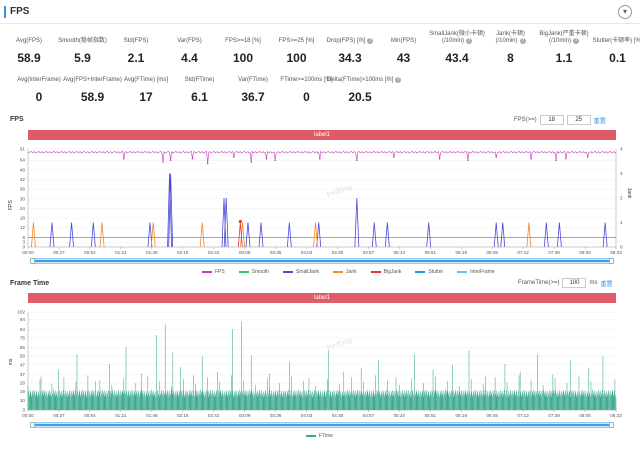  What do you see at coordinates (629, 193) in the screenshot?
I see `y2-axis-label: Jank` at bounding box center [629, 193].